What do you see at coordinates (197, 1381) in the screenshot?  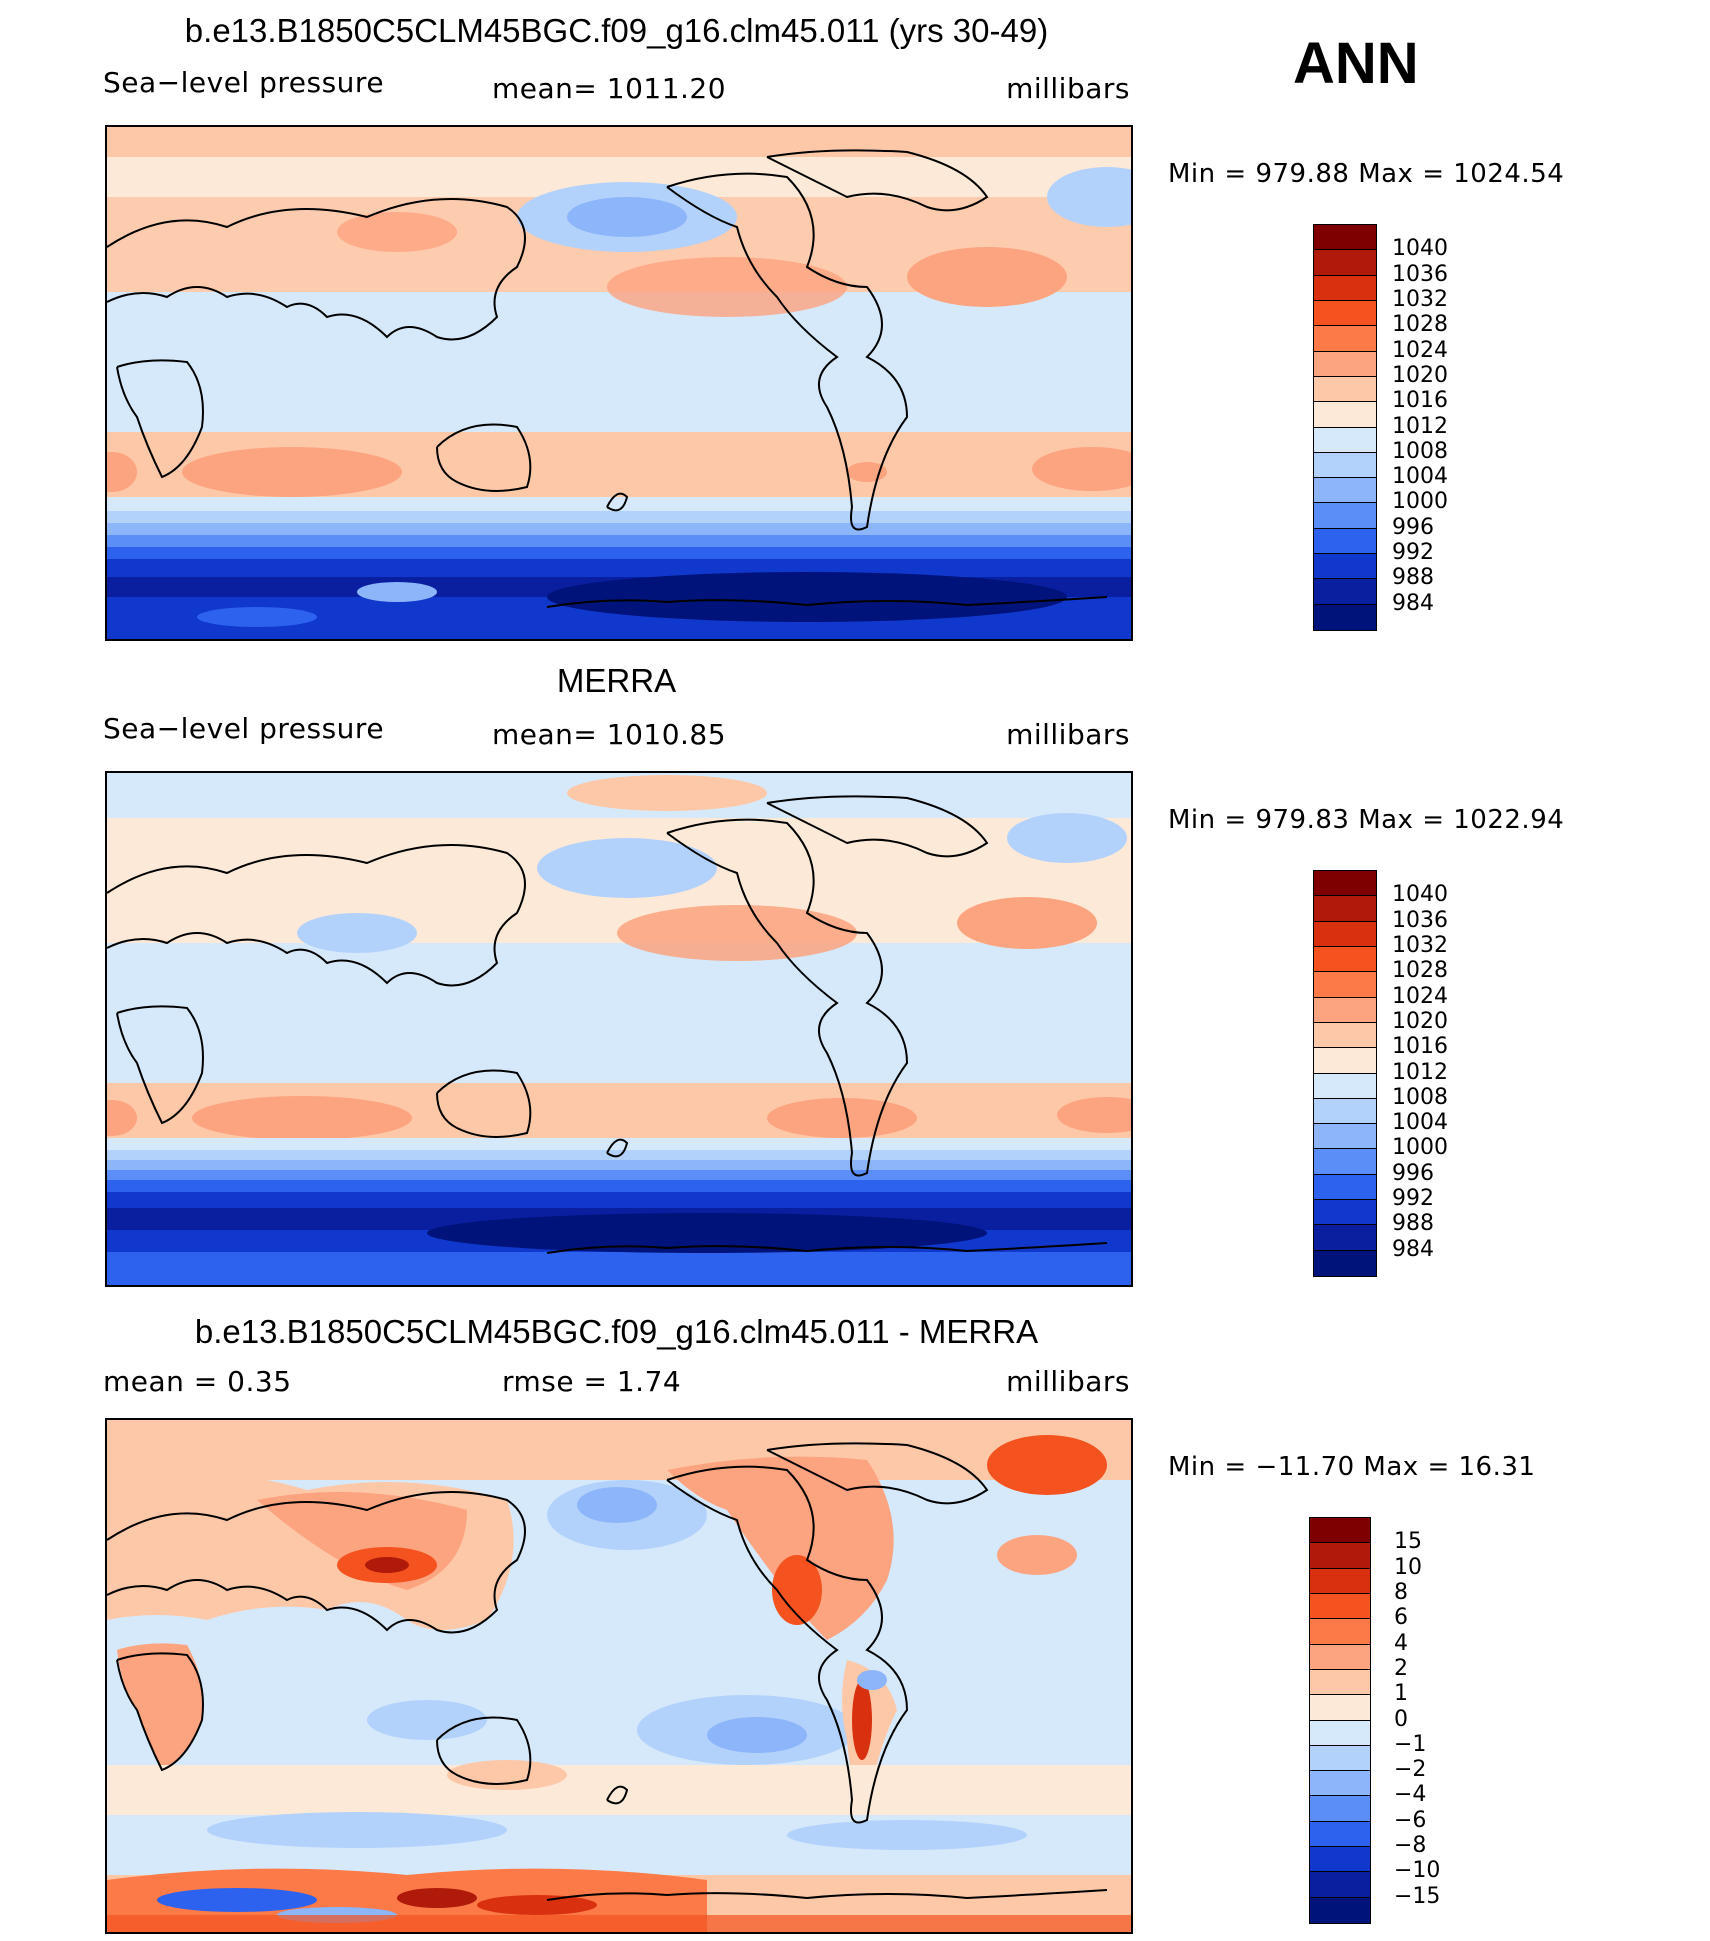 I see `panel3-mean-label: mean = 0.35` at bounding box center [197, 1381].